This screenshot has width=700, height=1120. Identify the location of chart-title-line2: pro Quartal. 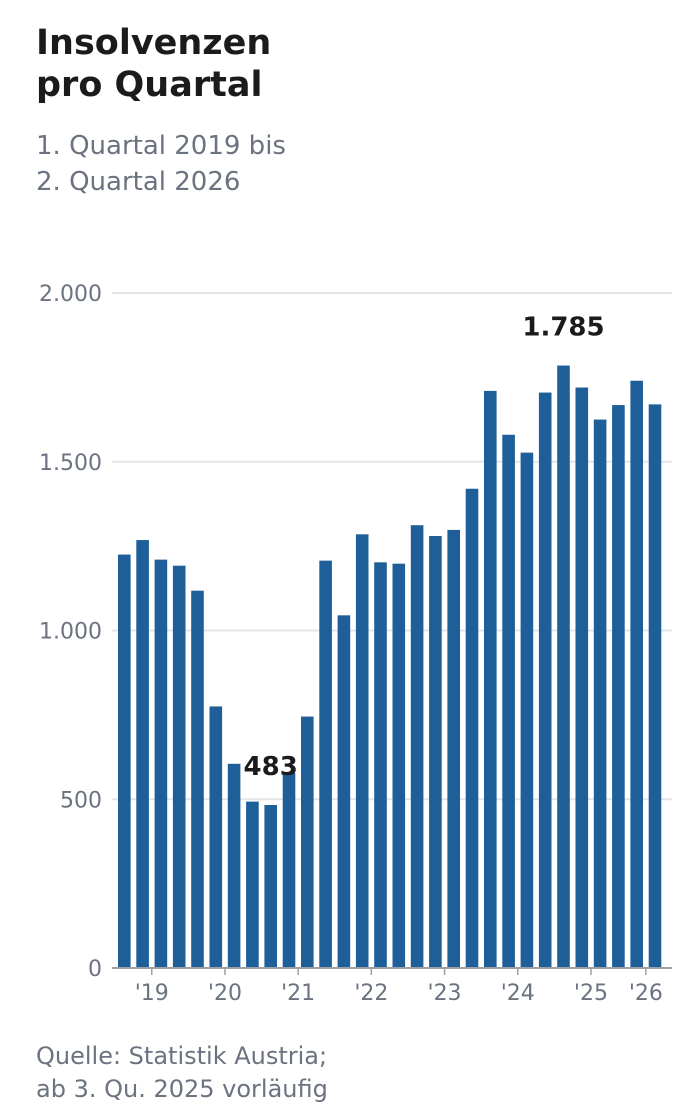
(149, 85).